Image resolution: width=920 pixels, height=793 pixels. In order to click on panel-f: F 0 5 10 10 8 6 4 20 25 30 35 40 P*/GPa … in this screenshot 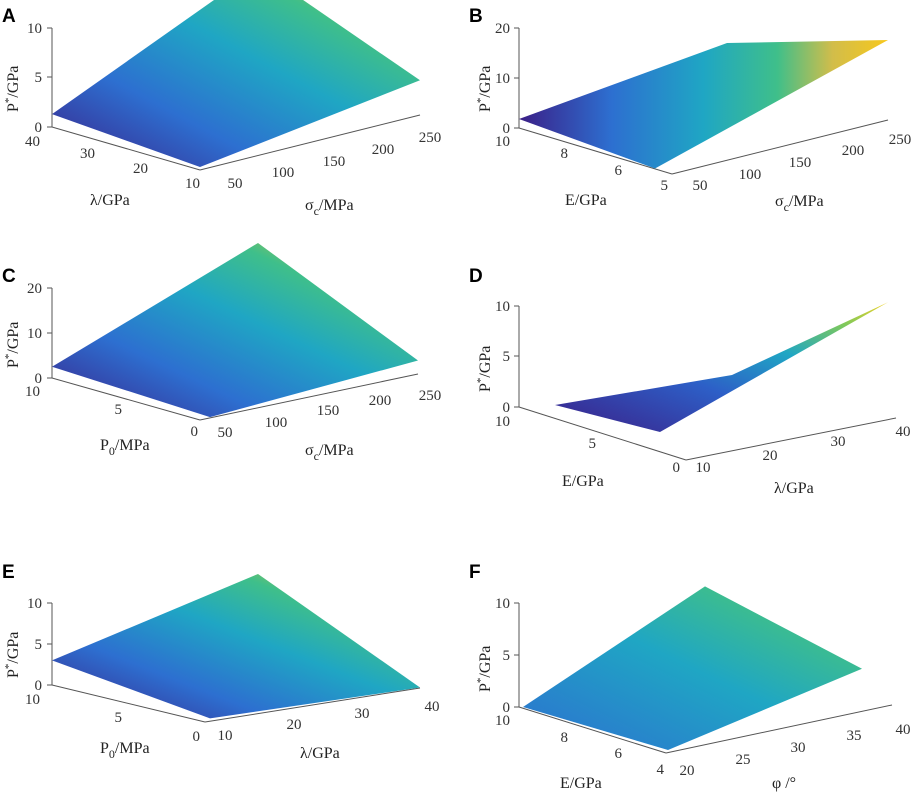, I will do `click(690, 677)`.